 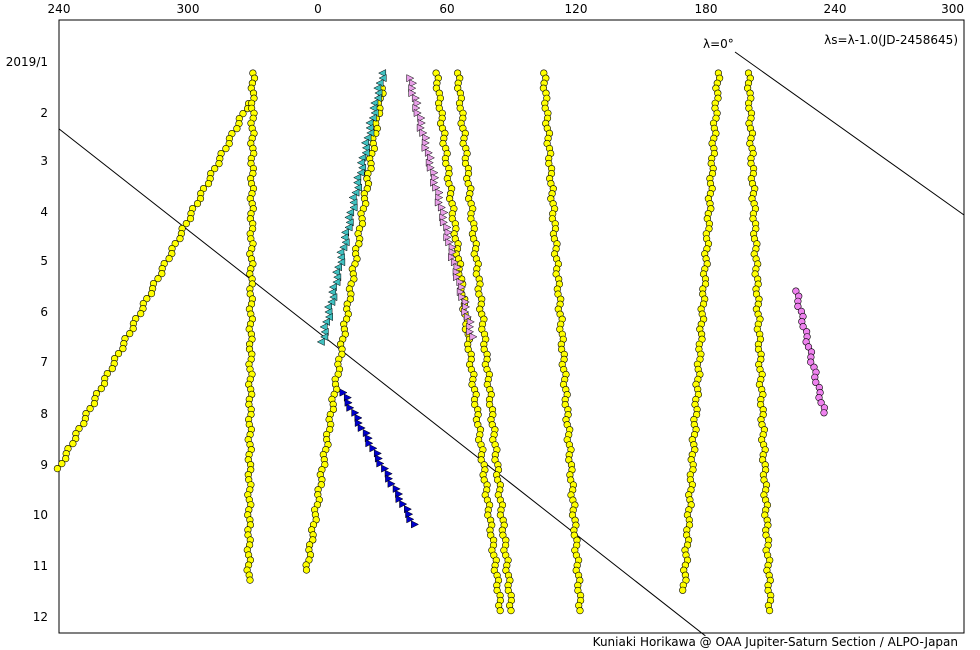 I want to click on y-tick-label: 3, so click(x=44, y=161).